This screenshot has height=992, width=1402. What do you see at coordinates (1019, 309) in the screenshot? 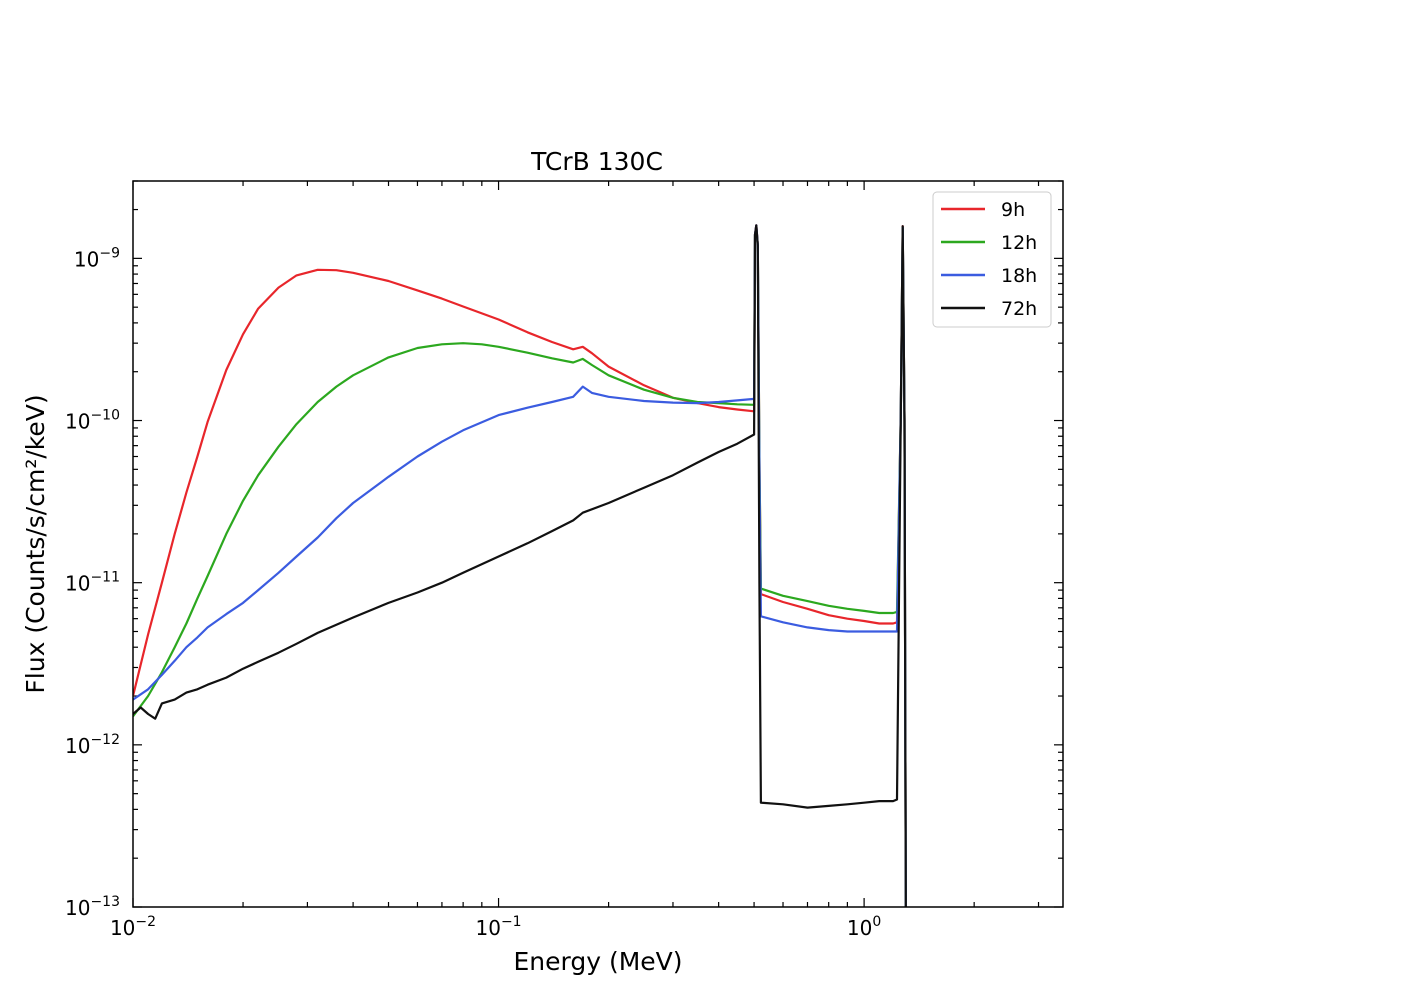
I see `legend-label-72h: 72h` at bounding box center [1019, 309].